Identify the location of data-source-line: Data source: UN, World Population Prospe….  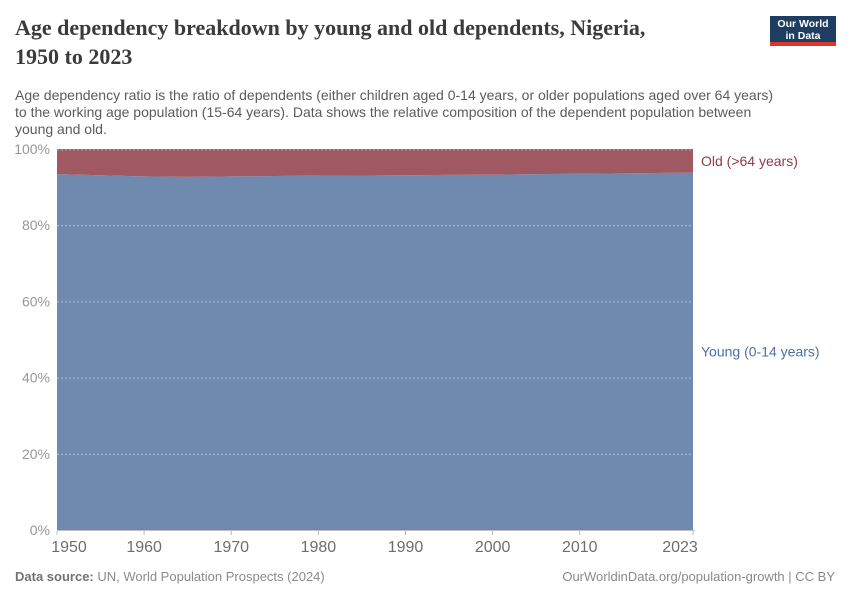
(170, 576).